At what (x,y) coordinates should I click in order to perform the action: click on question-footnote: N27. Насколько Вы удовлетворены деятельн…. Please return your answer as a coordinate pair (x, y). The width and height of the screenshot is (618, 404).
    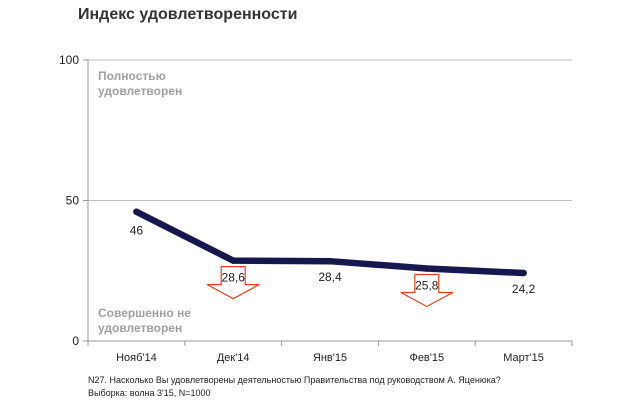
    Looking at the image, I should click on (294, 380).